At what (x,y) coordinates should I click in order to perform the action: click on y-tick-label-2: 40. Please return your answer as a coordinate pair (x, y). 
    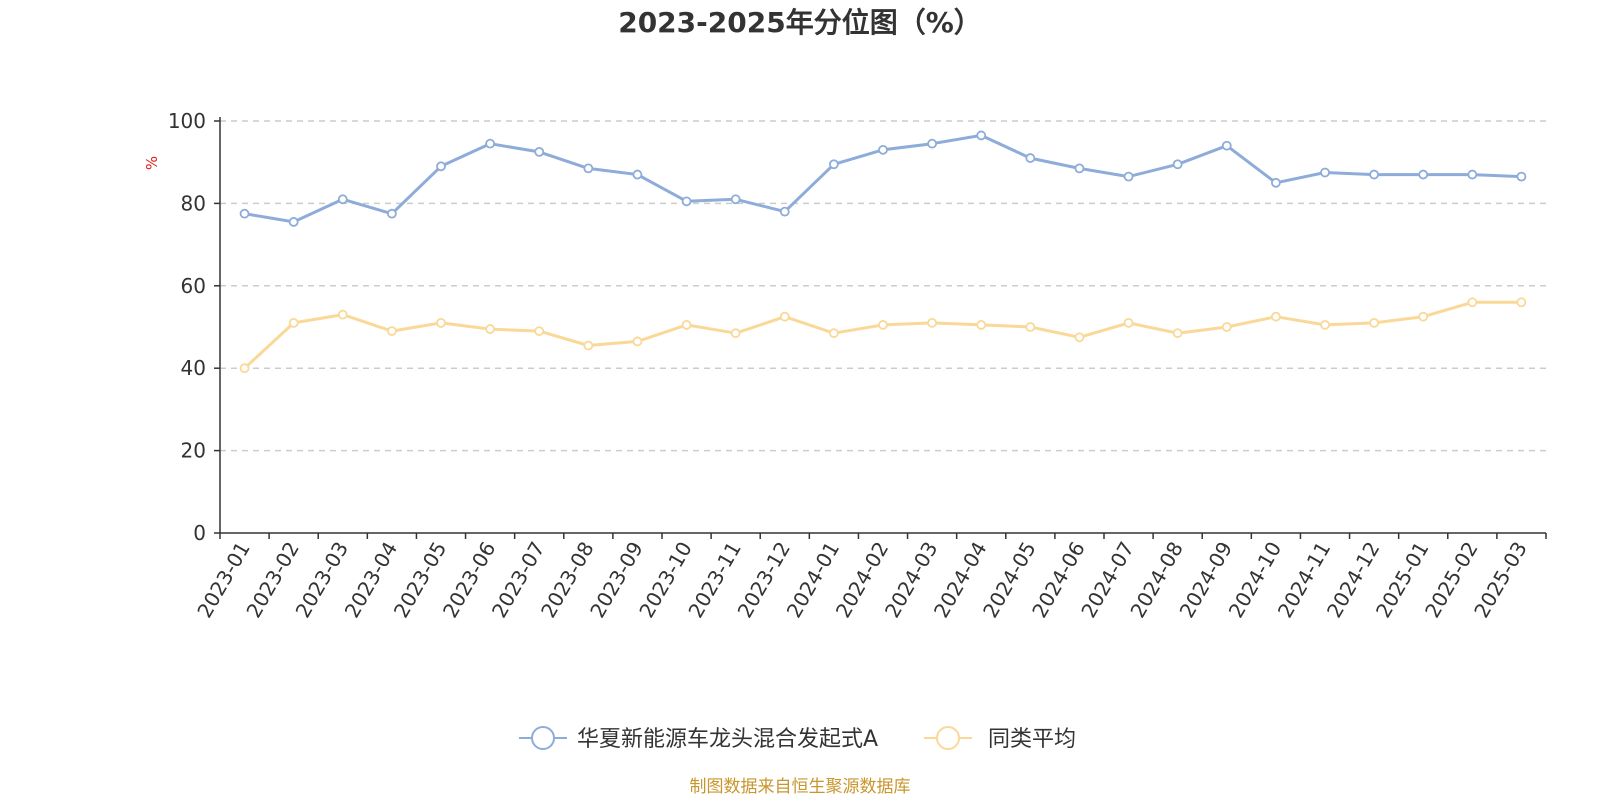
    Looking at the image, I should click on (193, 368).